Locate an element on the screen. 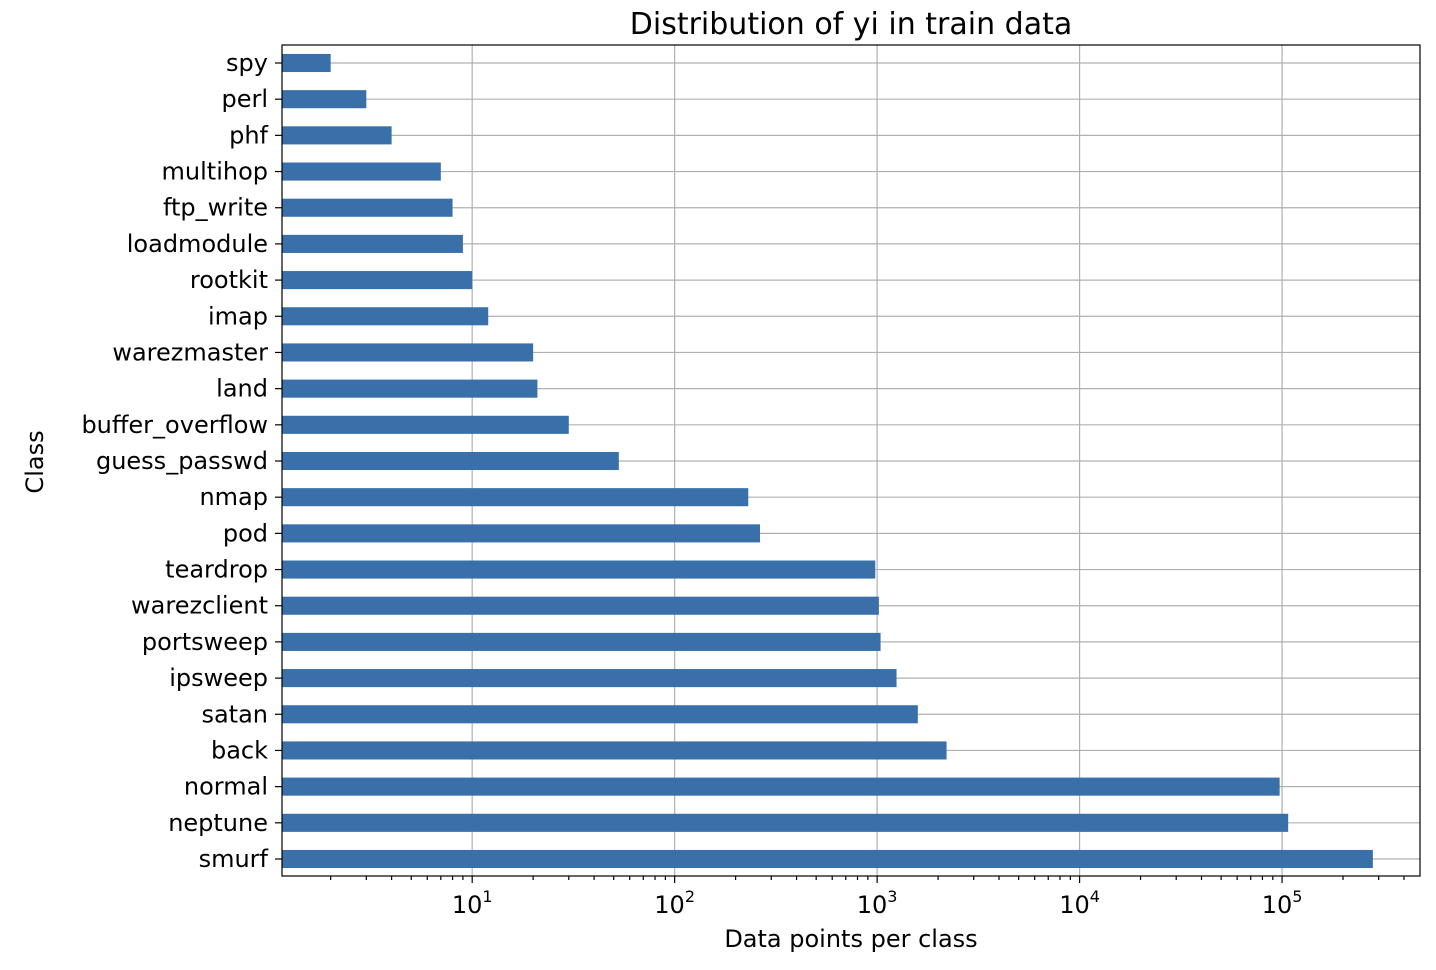  bar-nmap is located at coordinates (515, 497).